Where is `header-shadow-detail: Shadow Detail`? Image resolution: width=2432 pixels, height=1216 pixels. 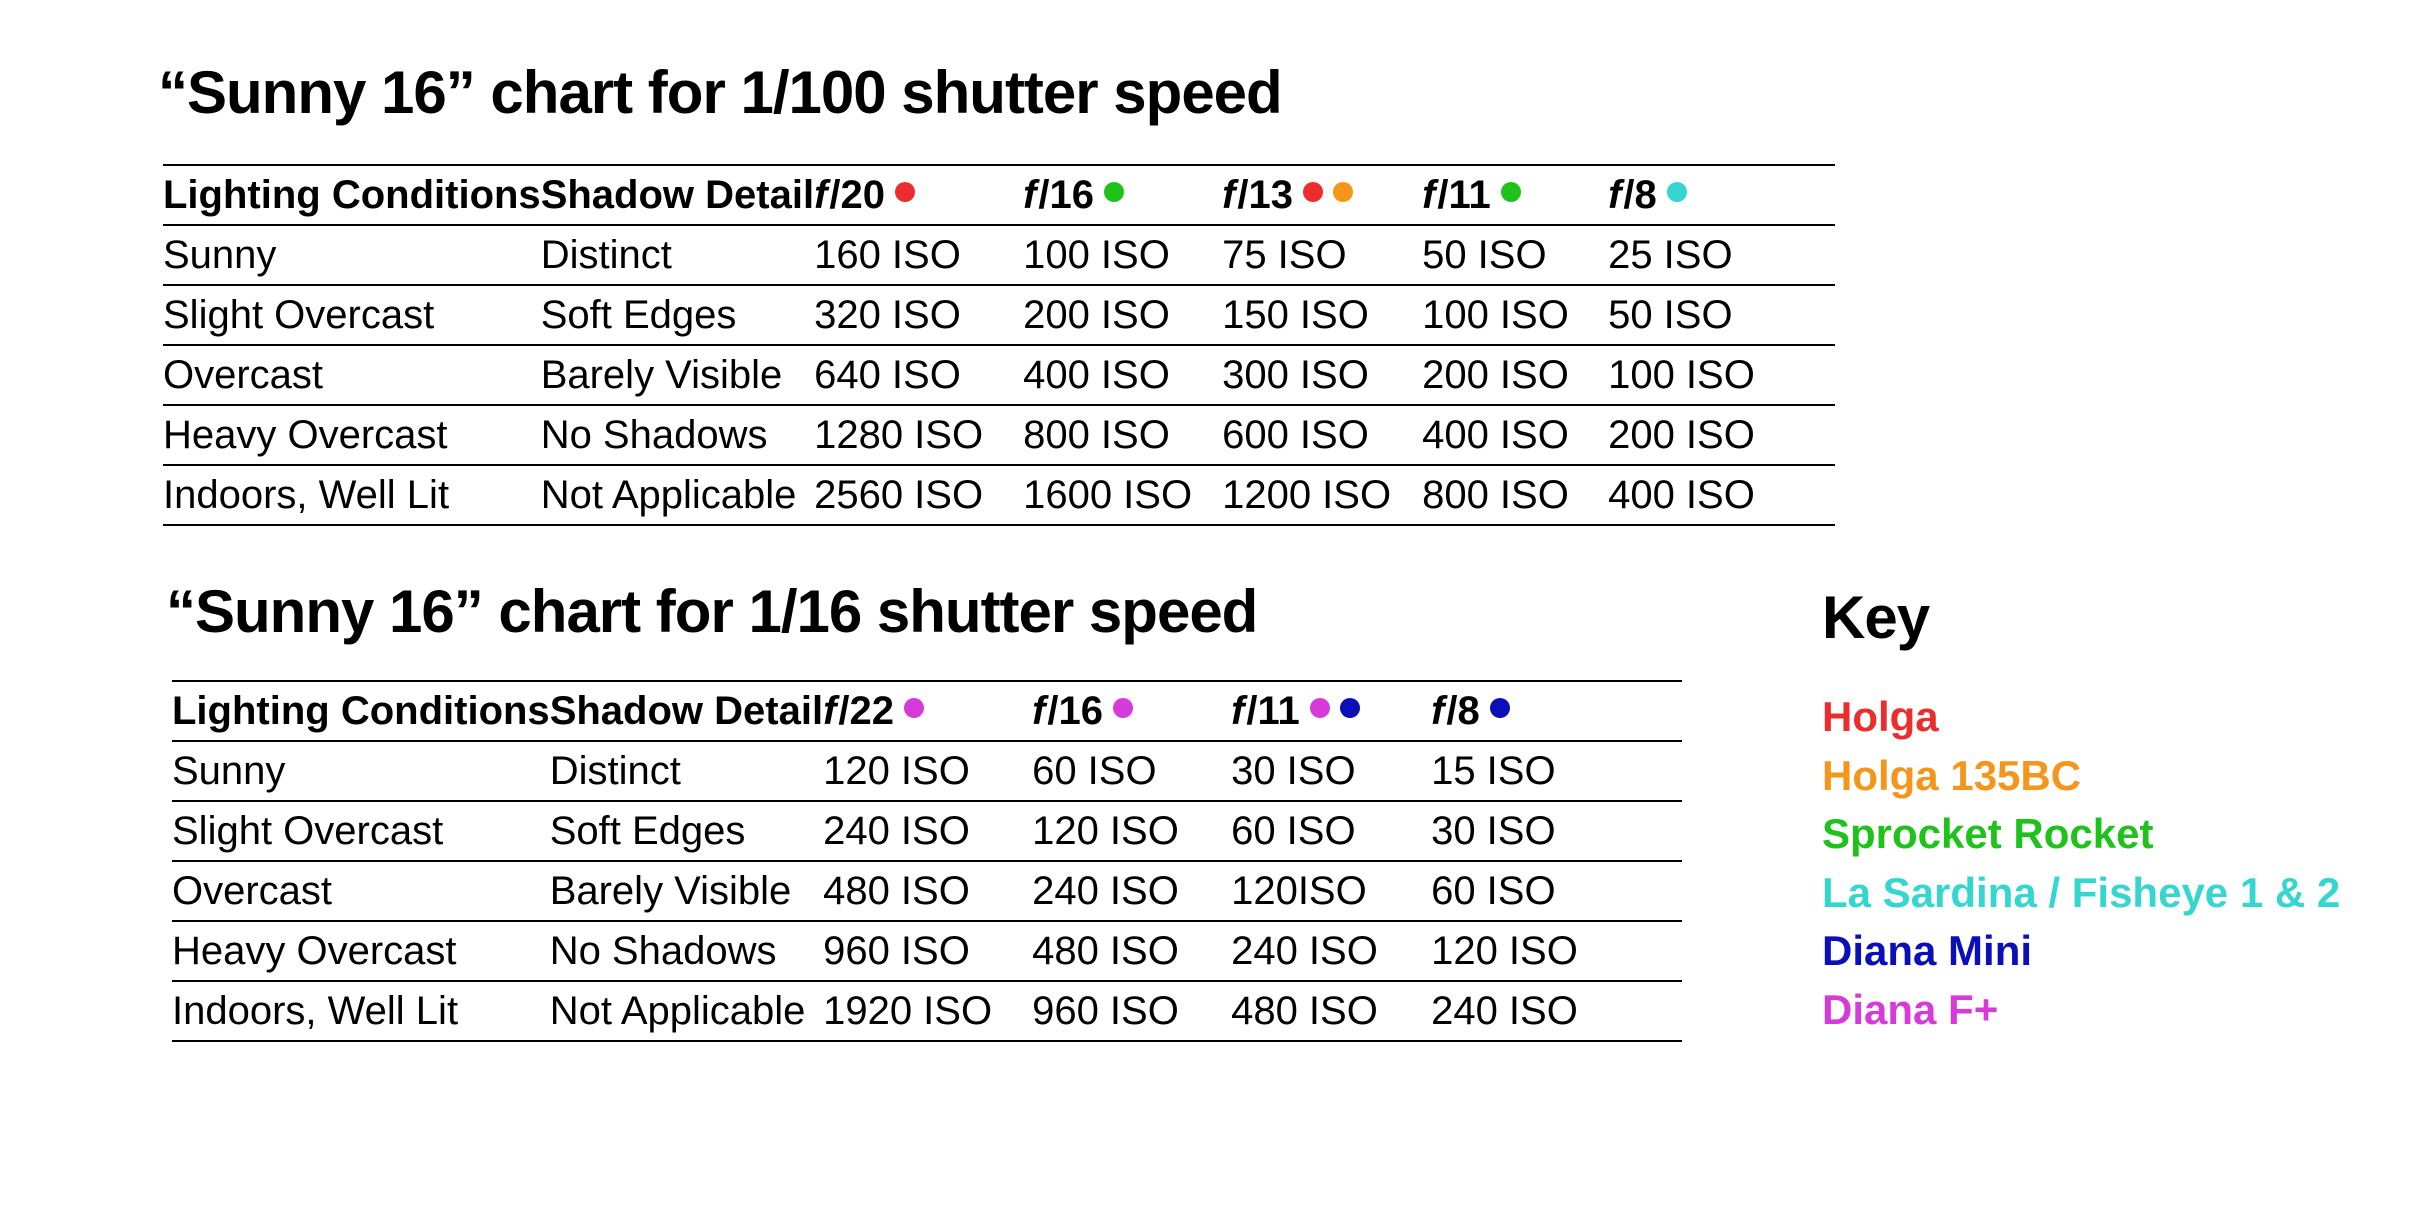
header-shadow-detail: Shadow Detail is located at coordinates (677, 195).